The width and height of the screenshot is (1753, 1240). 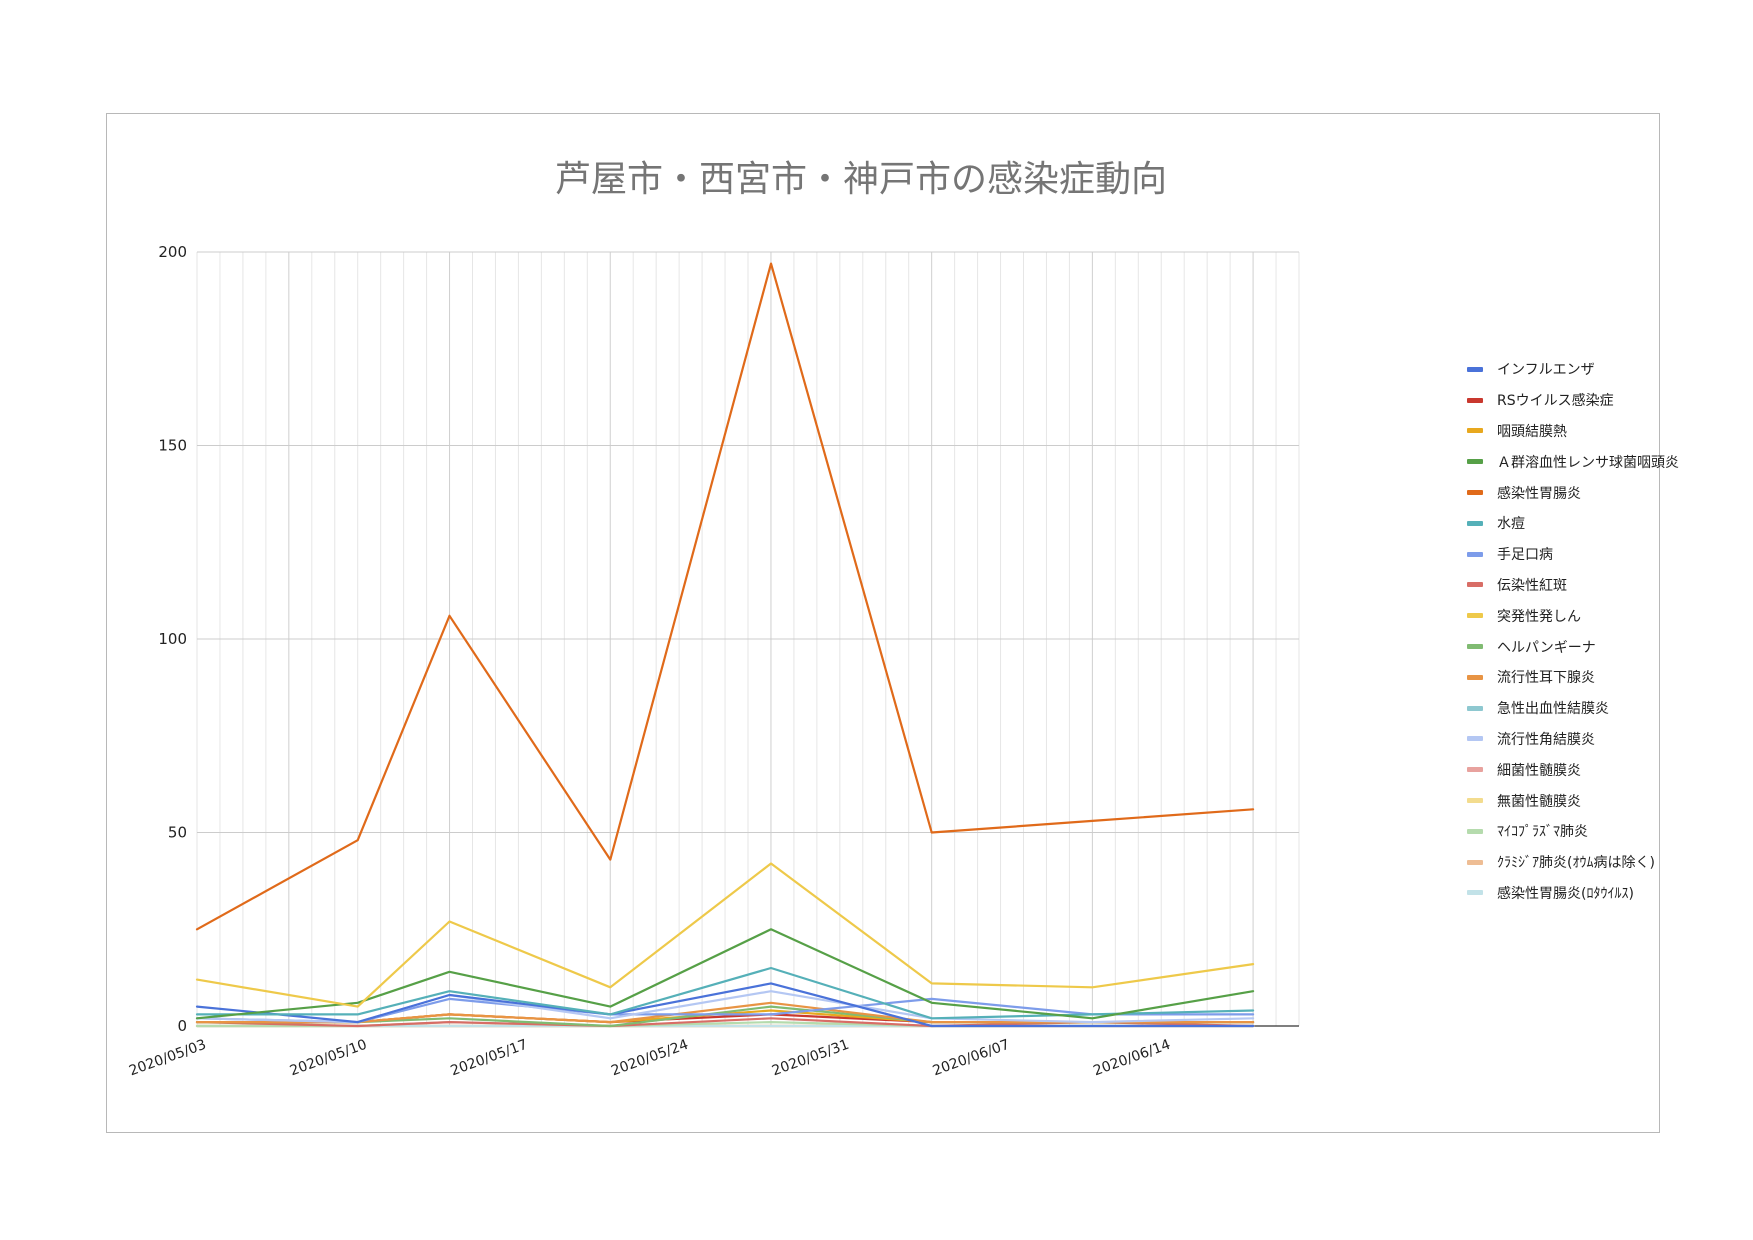 I want to click on y-tick-label: 100, so click(x=172, y=639).